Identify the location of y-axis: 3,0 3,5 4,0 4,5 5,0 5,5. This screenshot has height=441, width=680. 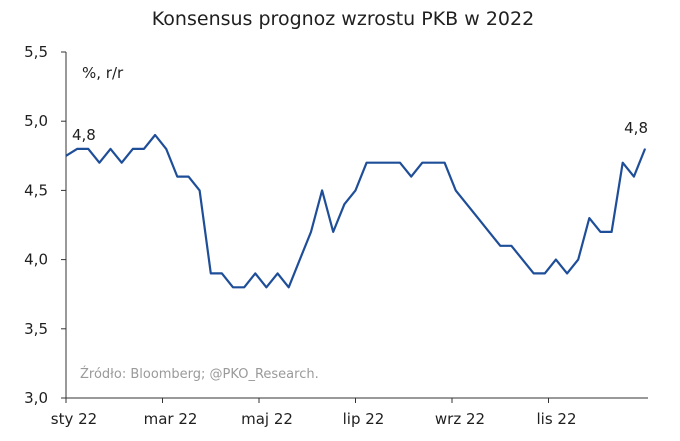
(45, 225).